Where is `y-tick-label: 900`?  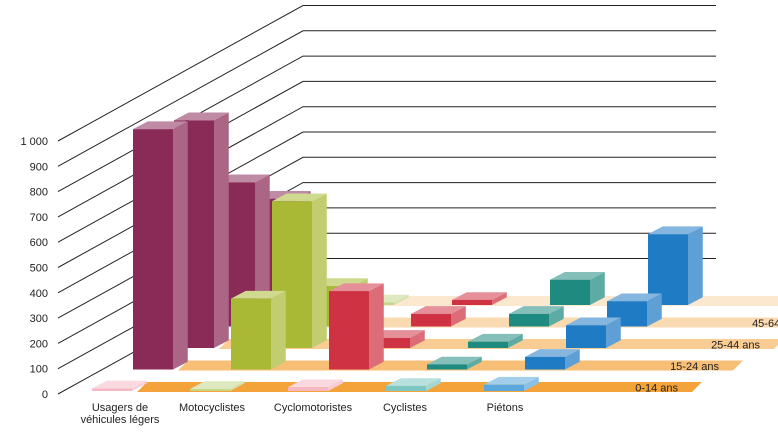
y-tick-label: 900 is located at coordinates (39, 167).